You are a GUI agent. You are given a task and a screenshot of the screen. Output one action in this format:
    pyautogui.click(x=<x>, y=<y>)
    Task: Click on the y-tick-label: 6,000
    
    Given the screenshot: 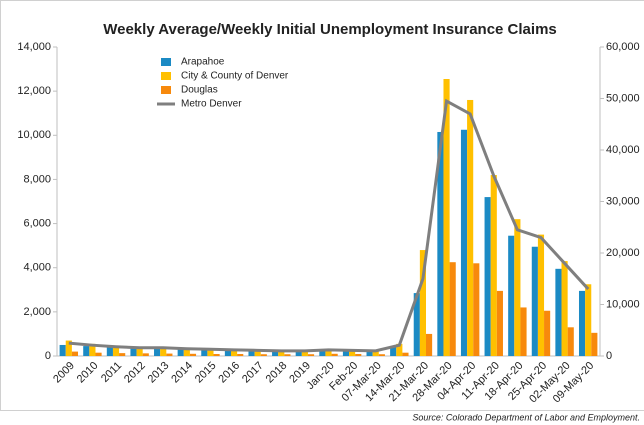 What is the action you would take?
    pyautogui.click(x=37, y=223)
    